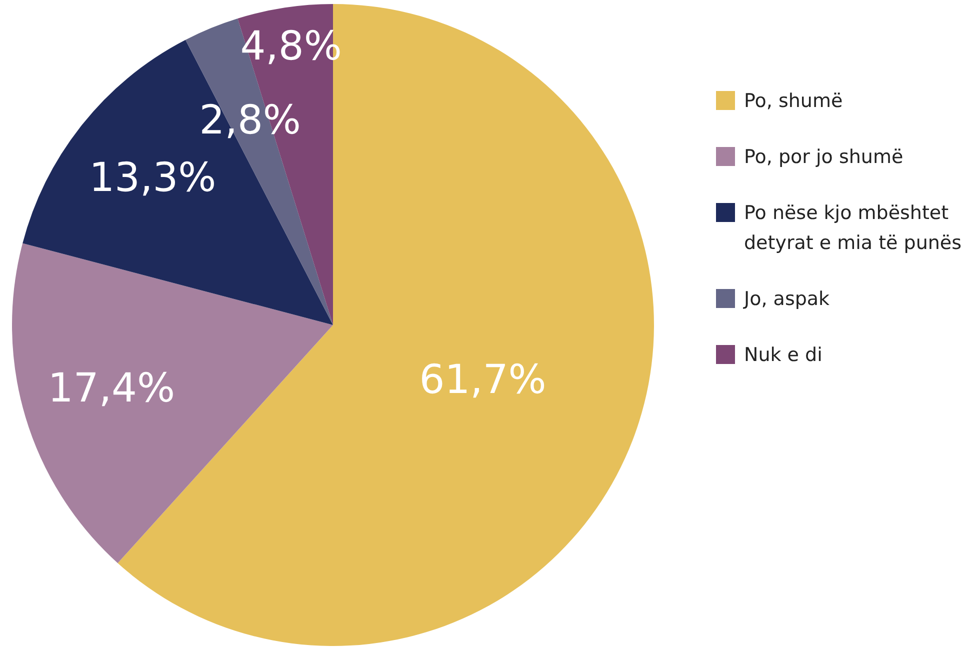  I want to click on data-label: 2,8%, so click(250, 120).